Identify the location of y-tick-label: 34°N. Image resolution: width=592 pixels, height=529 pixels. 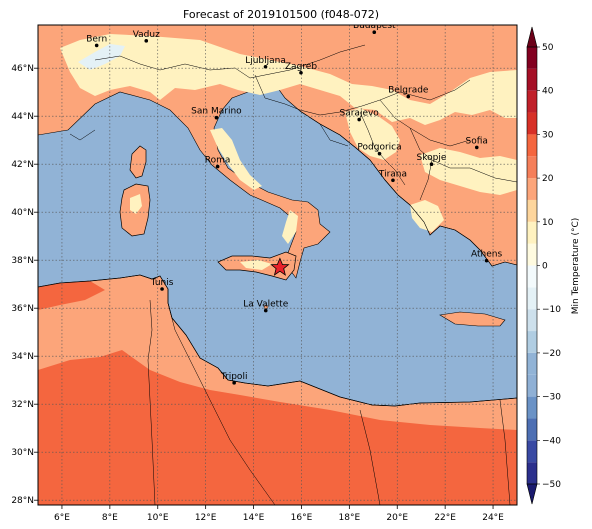
(22, 357).